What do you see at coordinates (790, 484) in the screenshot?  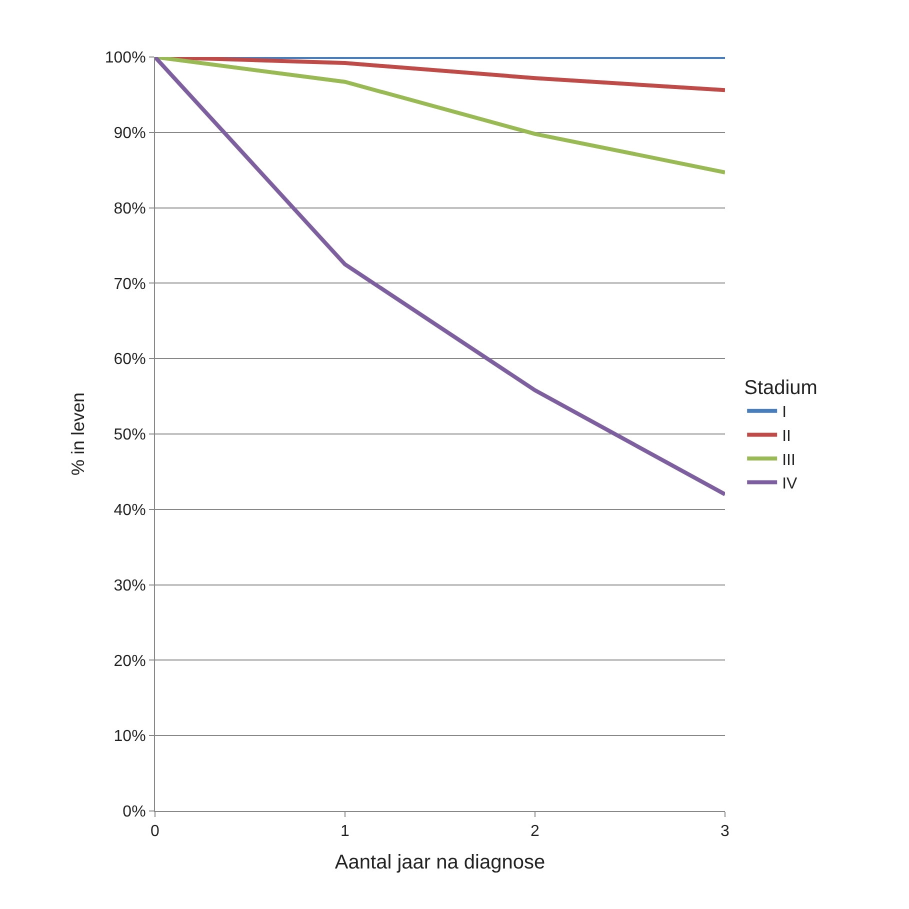 I see `legend-label: IV` at bounding box center [790, 484].